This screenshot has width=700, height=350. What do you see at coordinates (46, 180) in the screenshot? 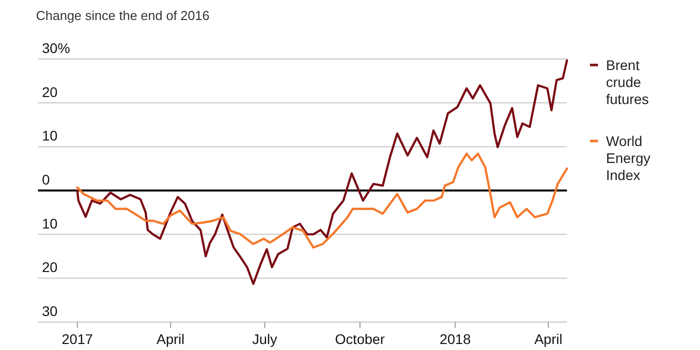
I see `y-tick-label: 0` at bounding box center [46, 180].